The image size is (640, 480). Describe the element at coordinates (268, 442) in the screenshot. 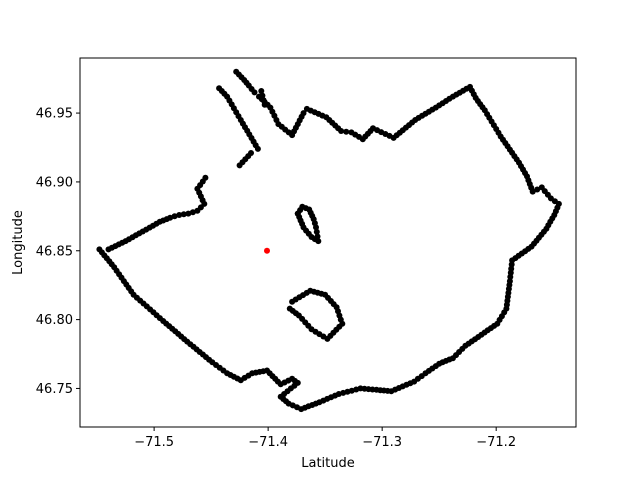

I see `x-tick-label: −71.4` at that location.